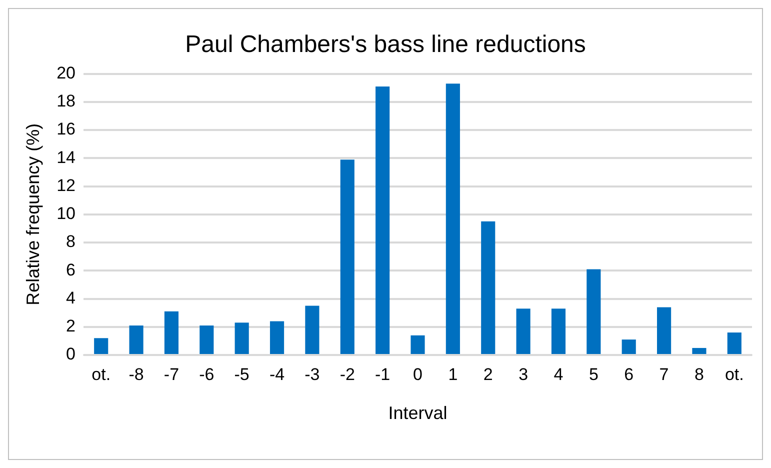 The height and width of the screenshot is (468, 771). Describe the element at coordinates (312, 374) in the screenshot. I see `x-tick-label: -3` at that location.